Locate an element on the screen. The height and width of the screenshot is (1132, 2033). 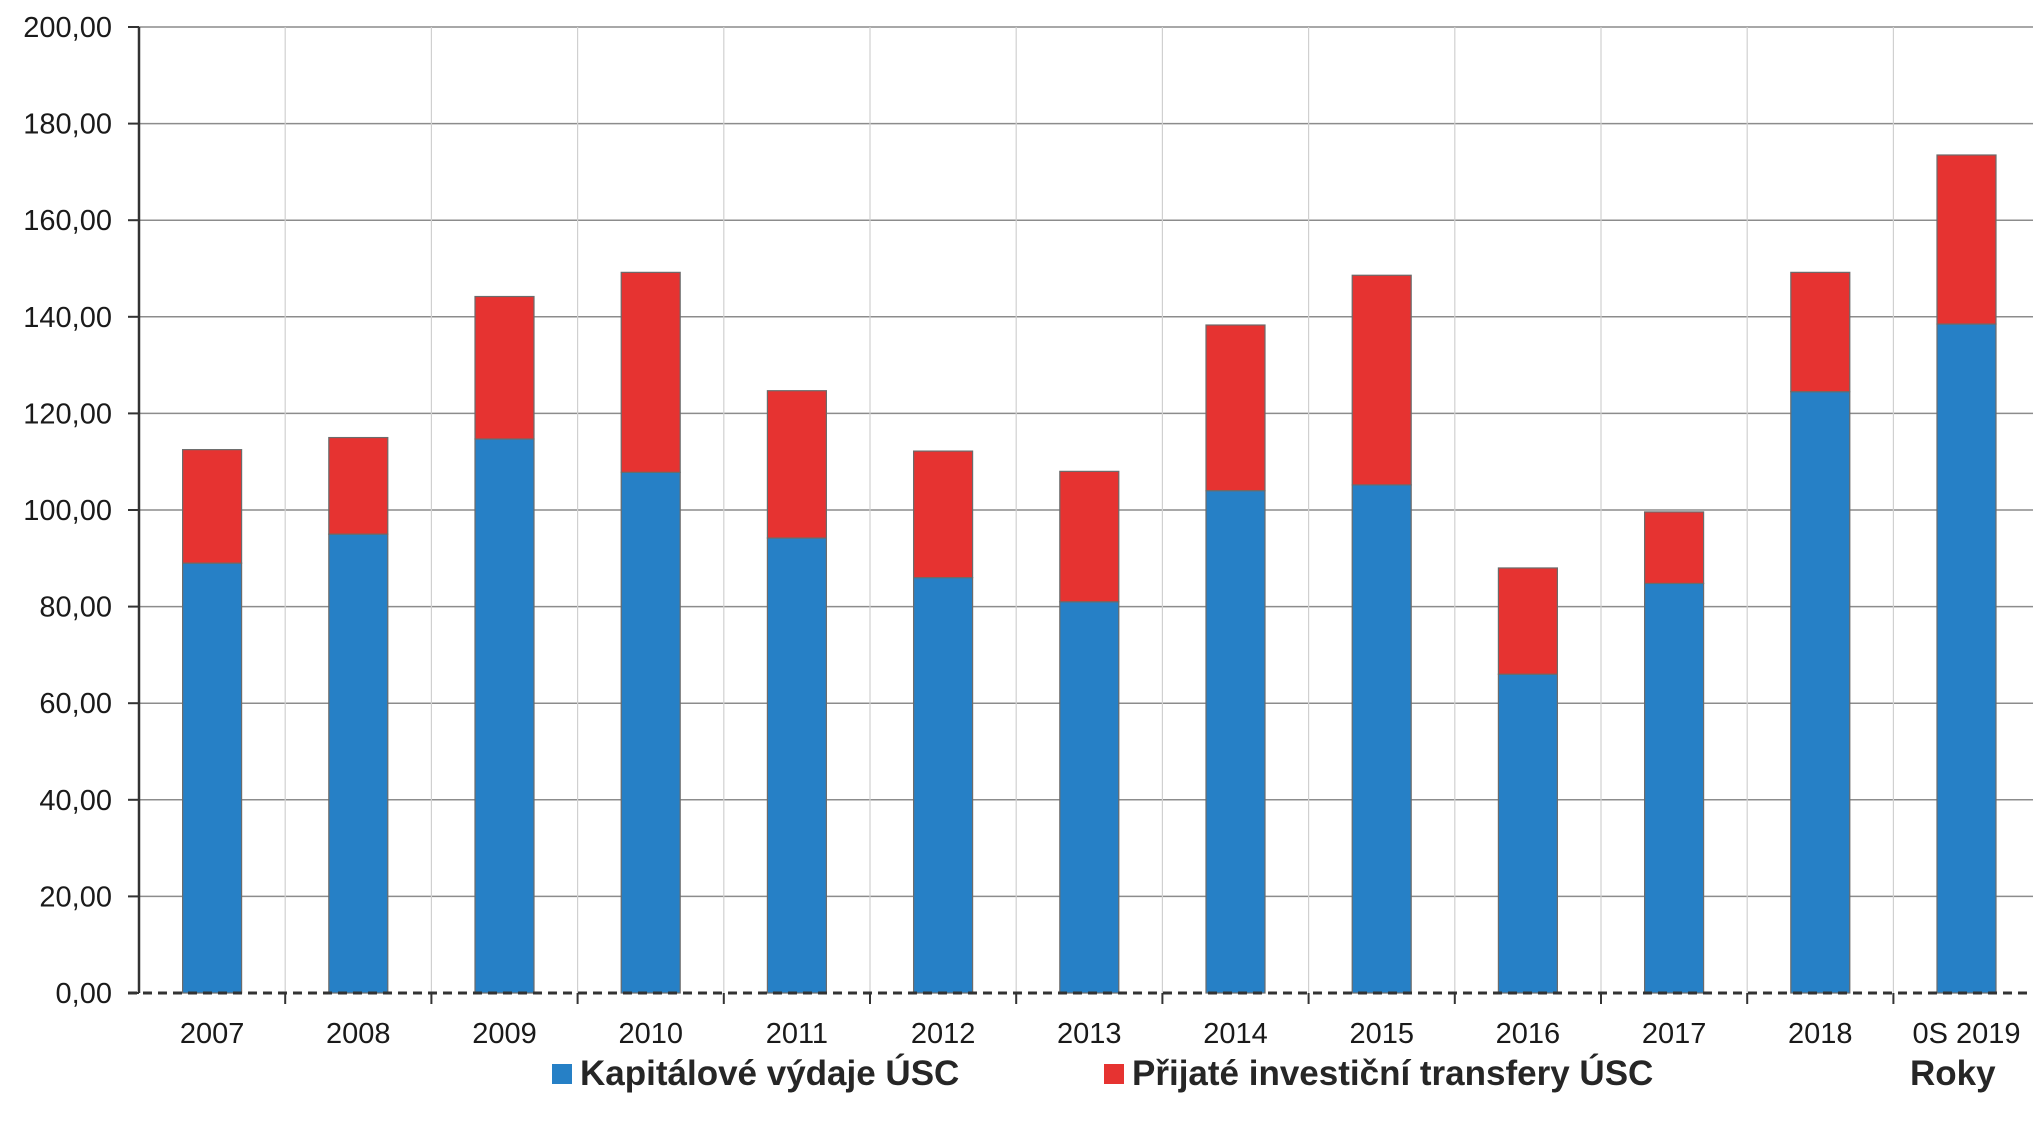
bar-segment-kapitalove-vydaje-2007 is located at coordinates (212, 778).